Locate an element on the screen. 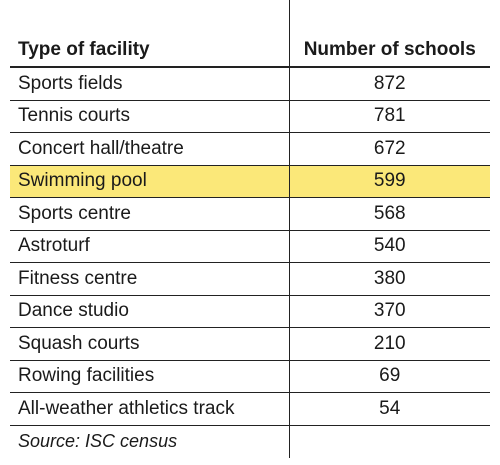 This screenshot has height=465, width=500. schools-count-cell: 370 is located at coordinates (389, 311).